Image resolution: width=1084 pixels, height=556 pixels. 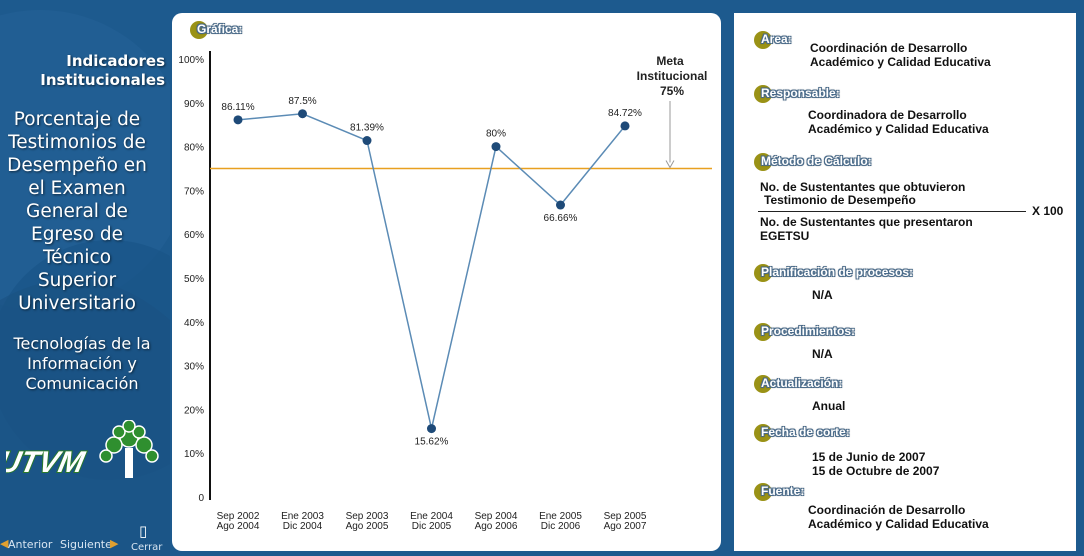 I want to click on utvm-logo: UTVM, so click(x=82, y=450).